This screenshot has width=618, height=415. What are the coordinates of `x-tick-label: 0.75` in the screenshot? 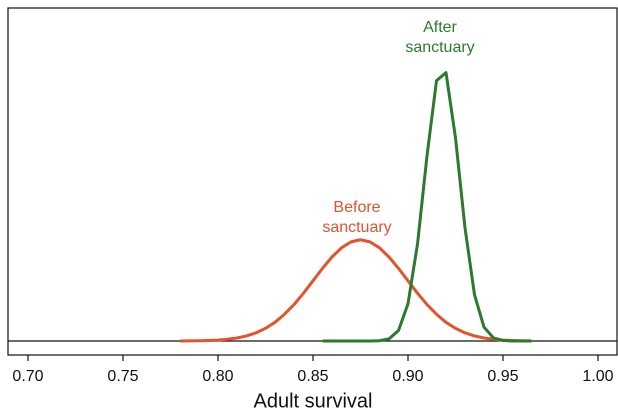 It's located at (122, 376).